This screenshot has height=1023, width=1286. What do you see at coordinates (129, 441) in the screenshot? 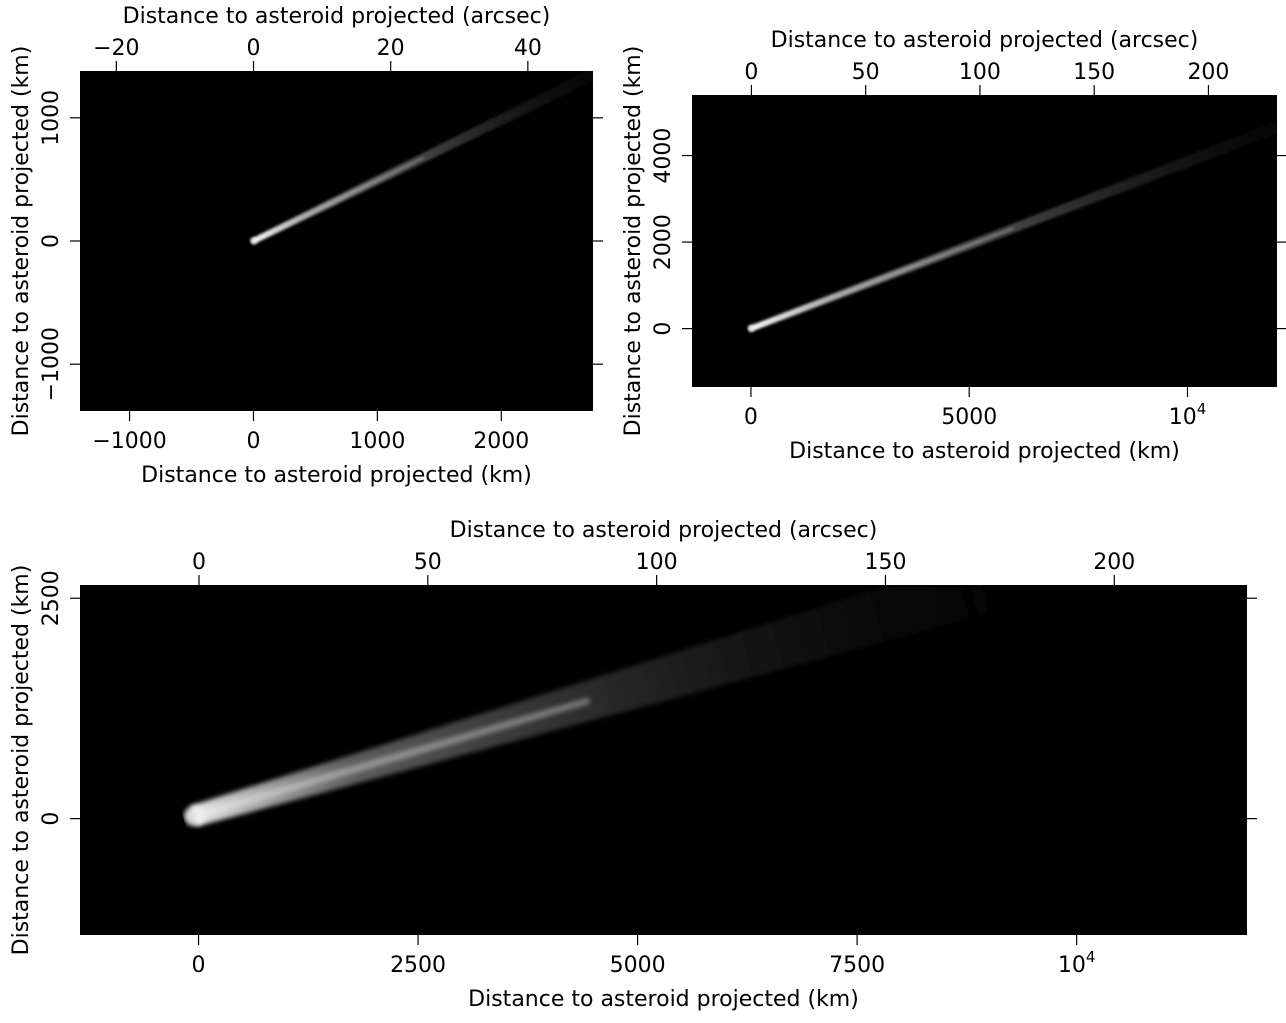
I see `x-tick-label: −1000` at bounding box center [129, 441].